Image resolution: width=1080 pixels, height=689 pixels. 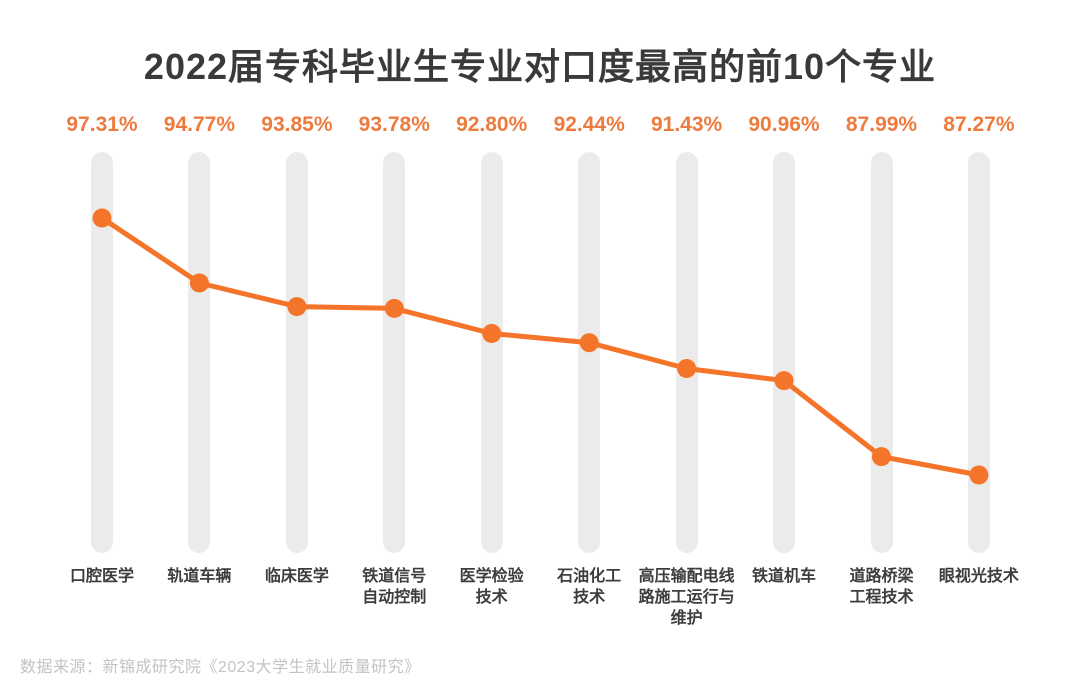 I want to click on chart-column: 93.78% 铁道信号 自动控制, so click(x=394, y=386).